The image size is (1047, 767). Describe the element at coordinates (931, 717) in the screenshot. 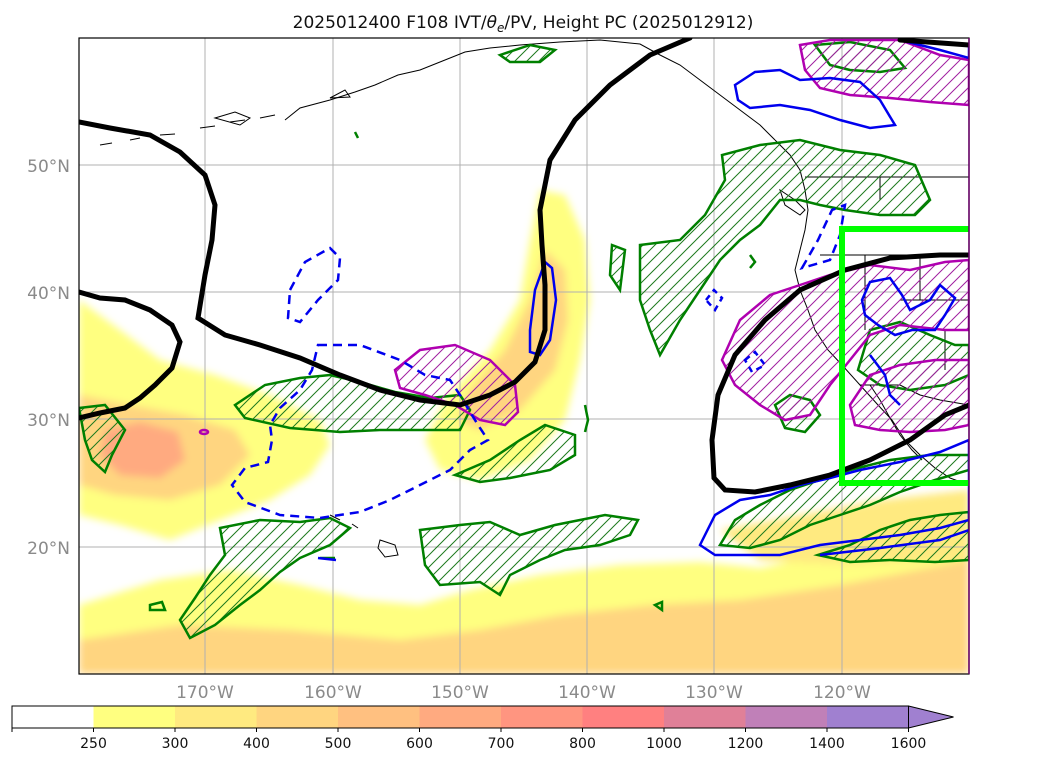

I see `colorbar-extend-arrow` at that location.